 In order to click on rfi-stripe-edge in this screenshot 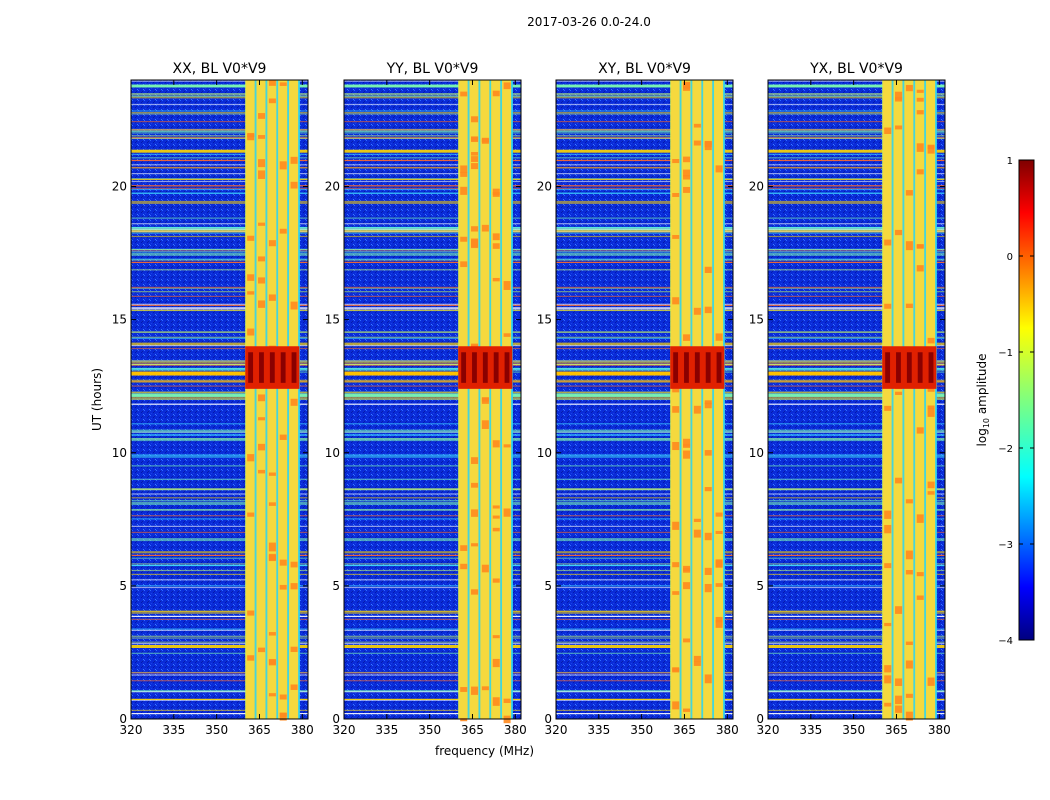, I will do `click(490, 399)`.